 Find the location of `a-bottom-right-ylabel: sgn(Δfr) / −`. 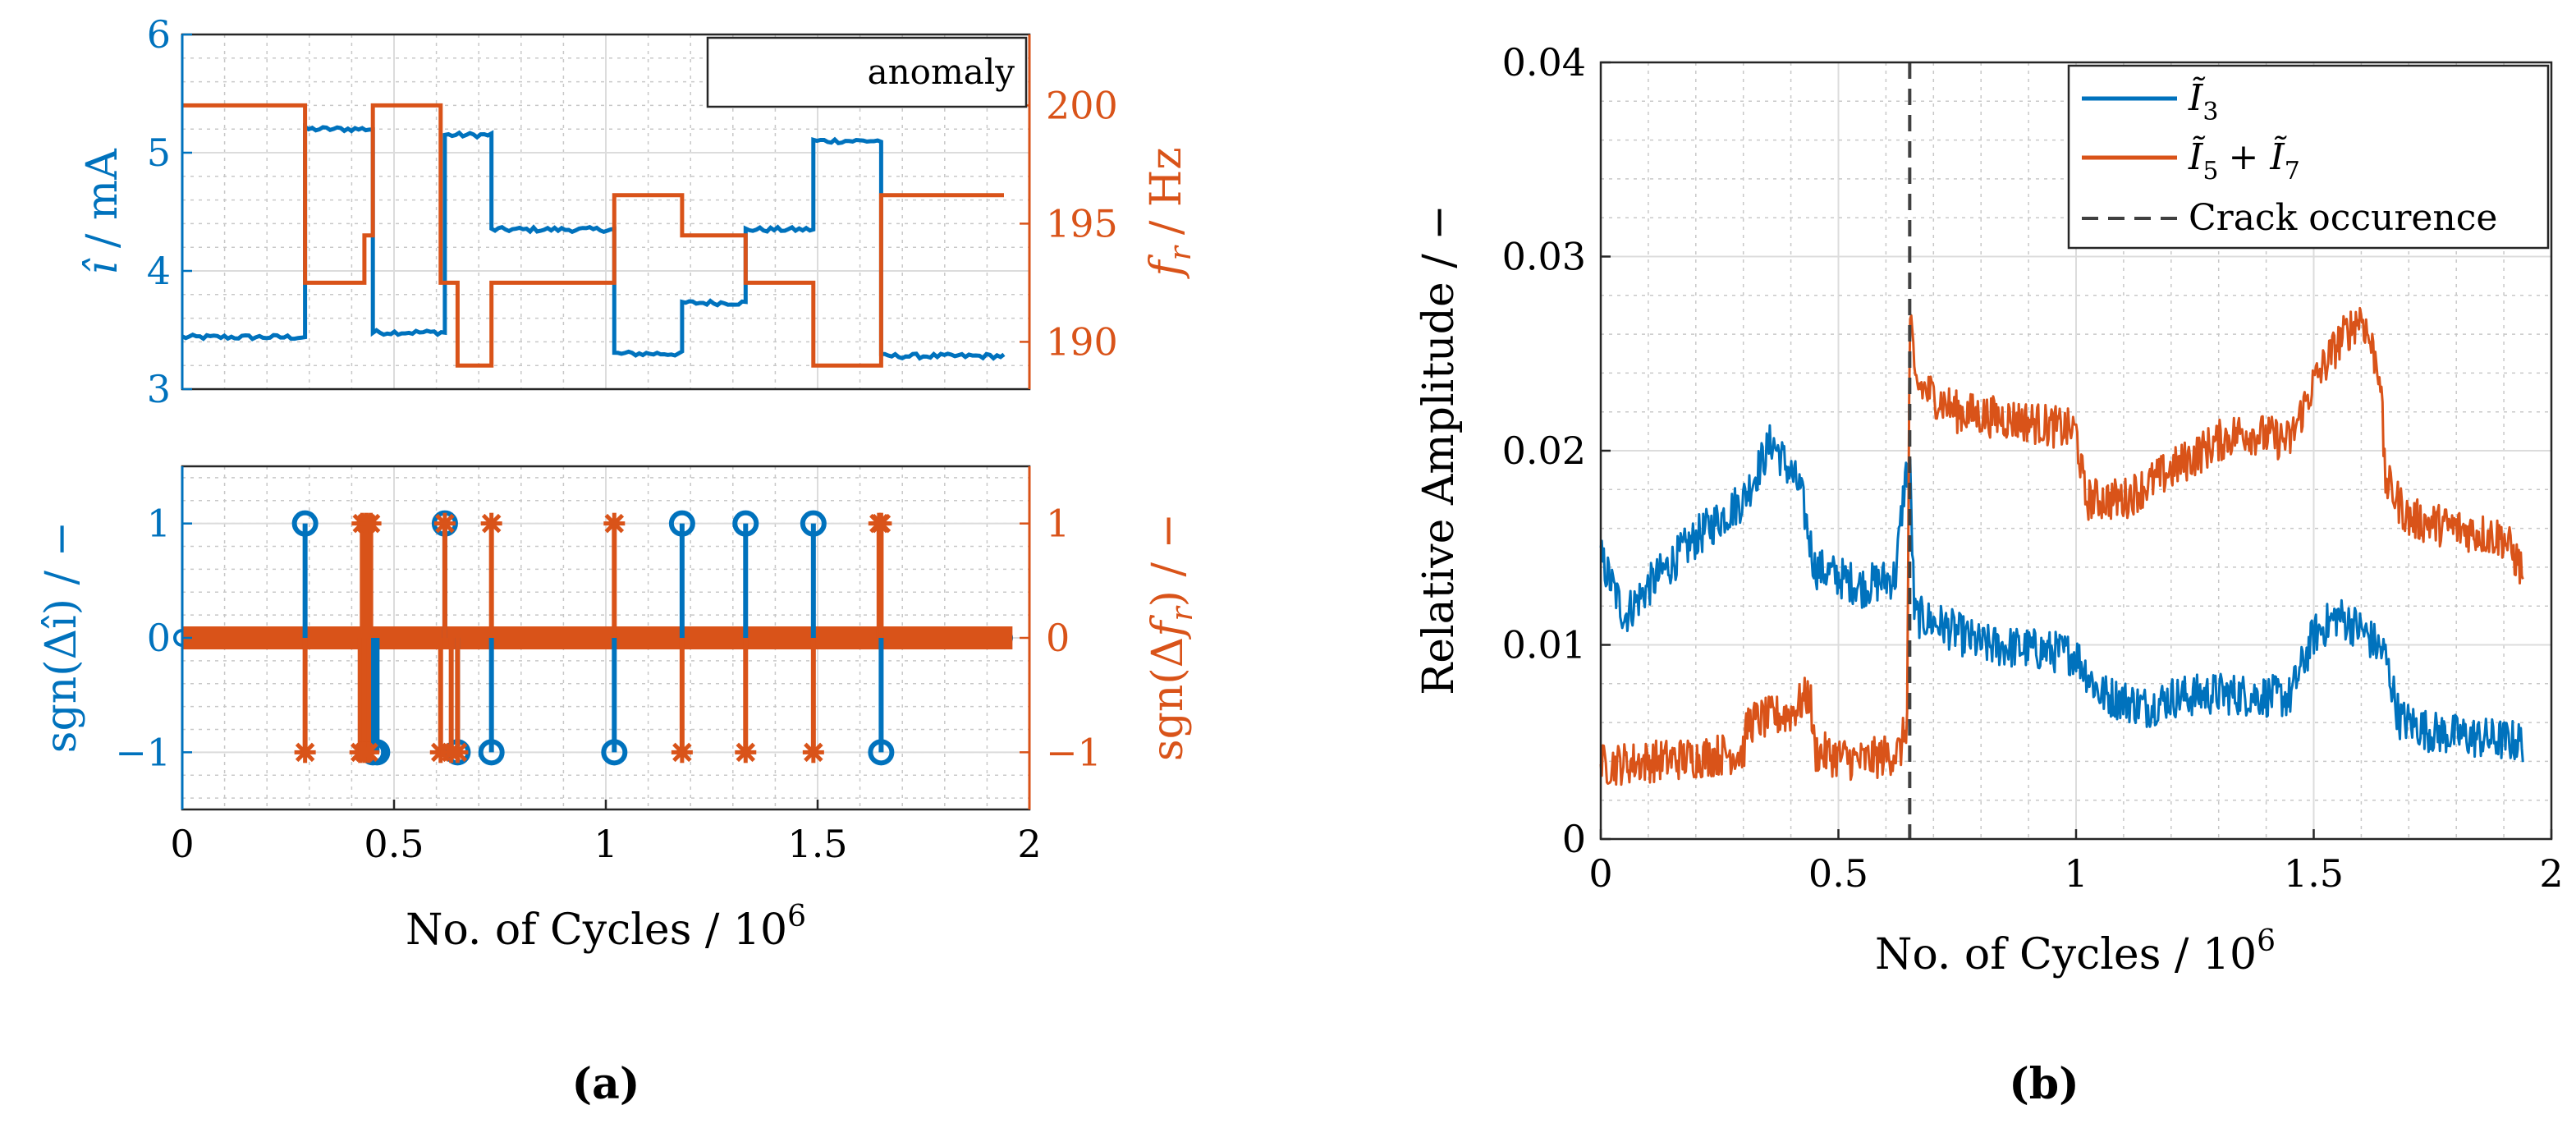

a-bottom-right-ylabel: sgn(Δfr) / − is located at coordinates (1171, 637).